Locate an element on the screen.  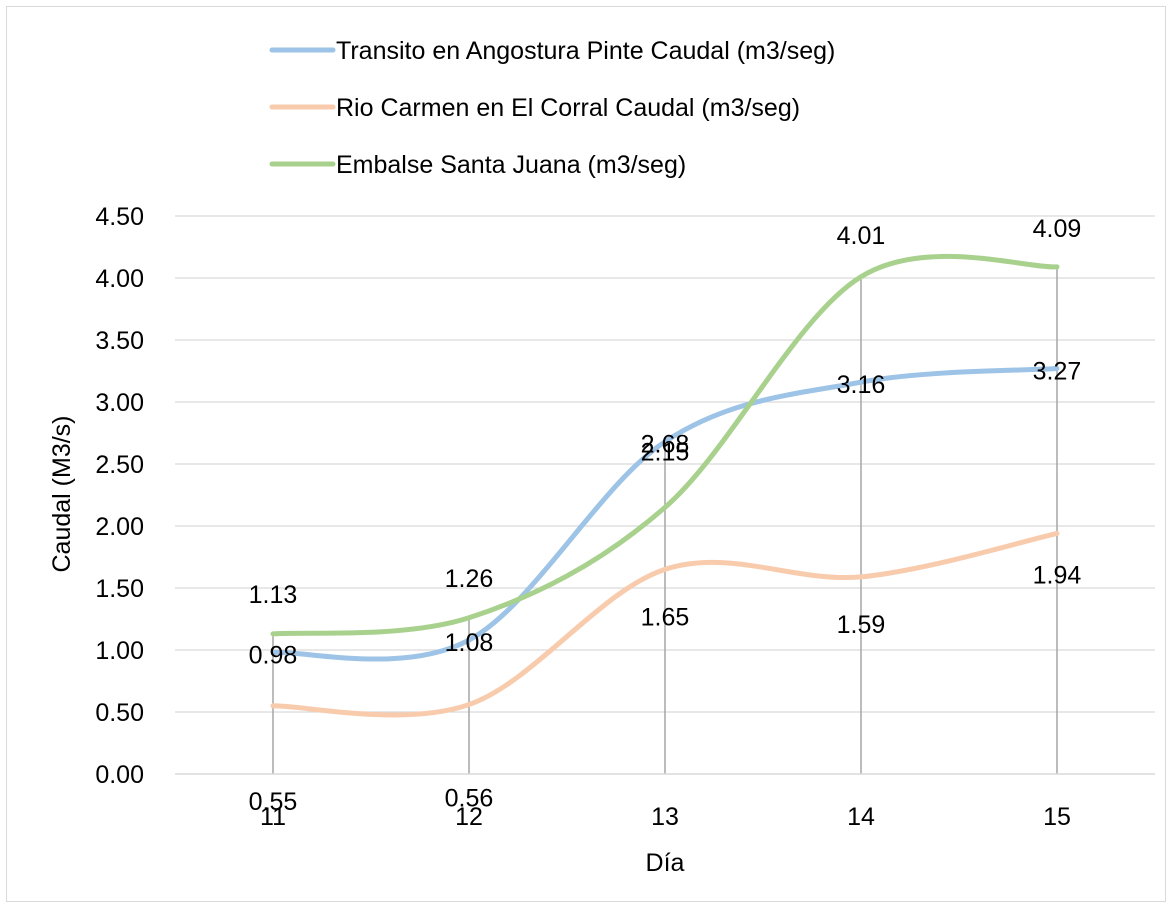
y-tick-label-8: 4.00 is located at coordinates (119, 279).